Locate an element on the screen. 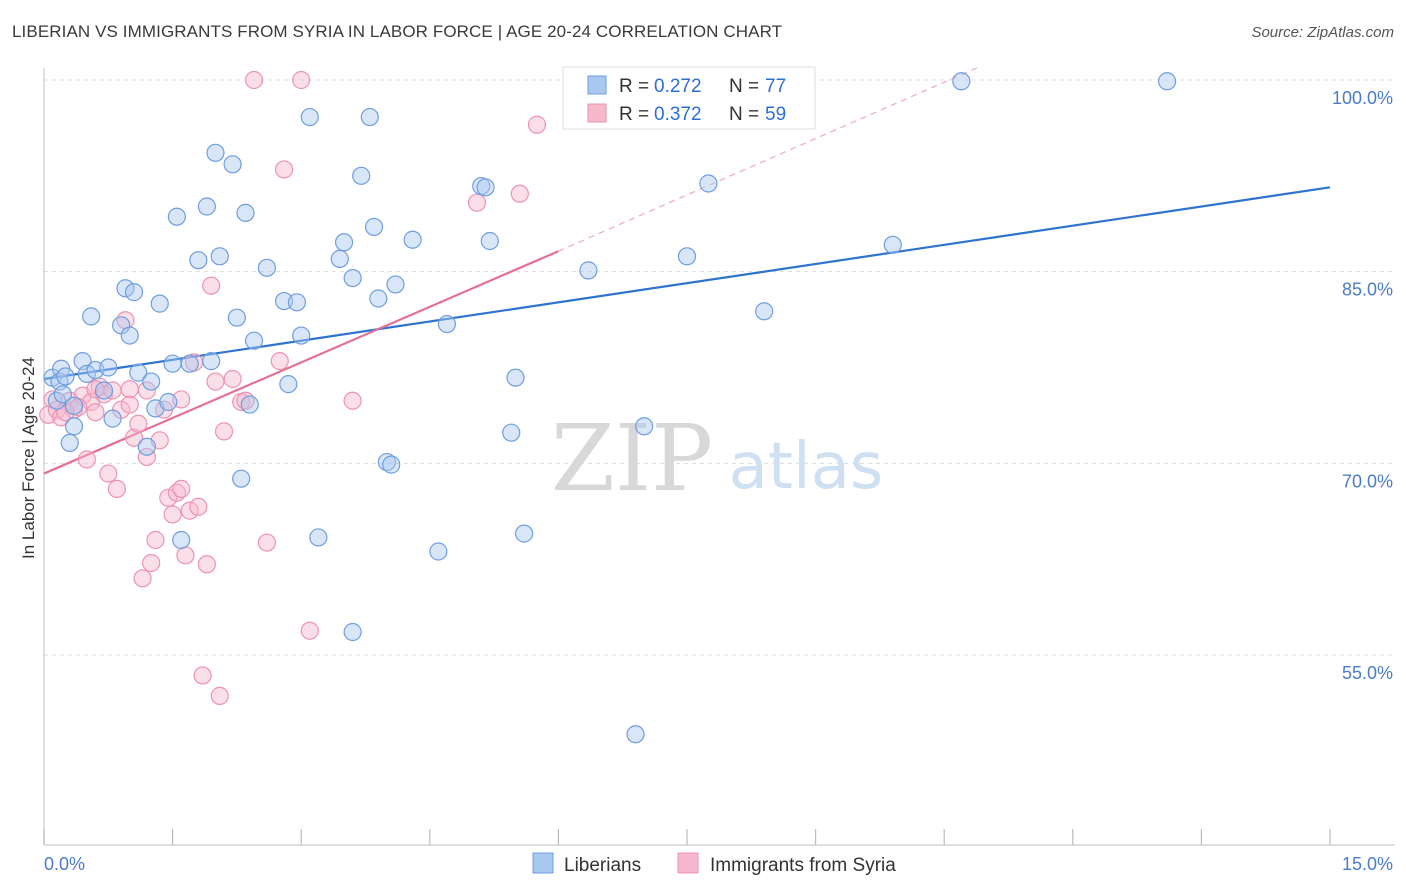  legend-n-label-2: N = is located at coordinates (744, 114).